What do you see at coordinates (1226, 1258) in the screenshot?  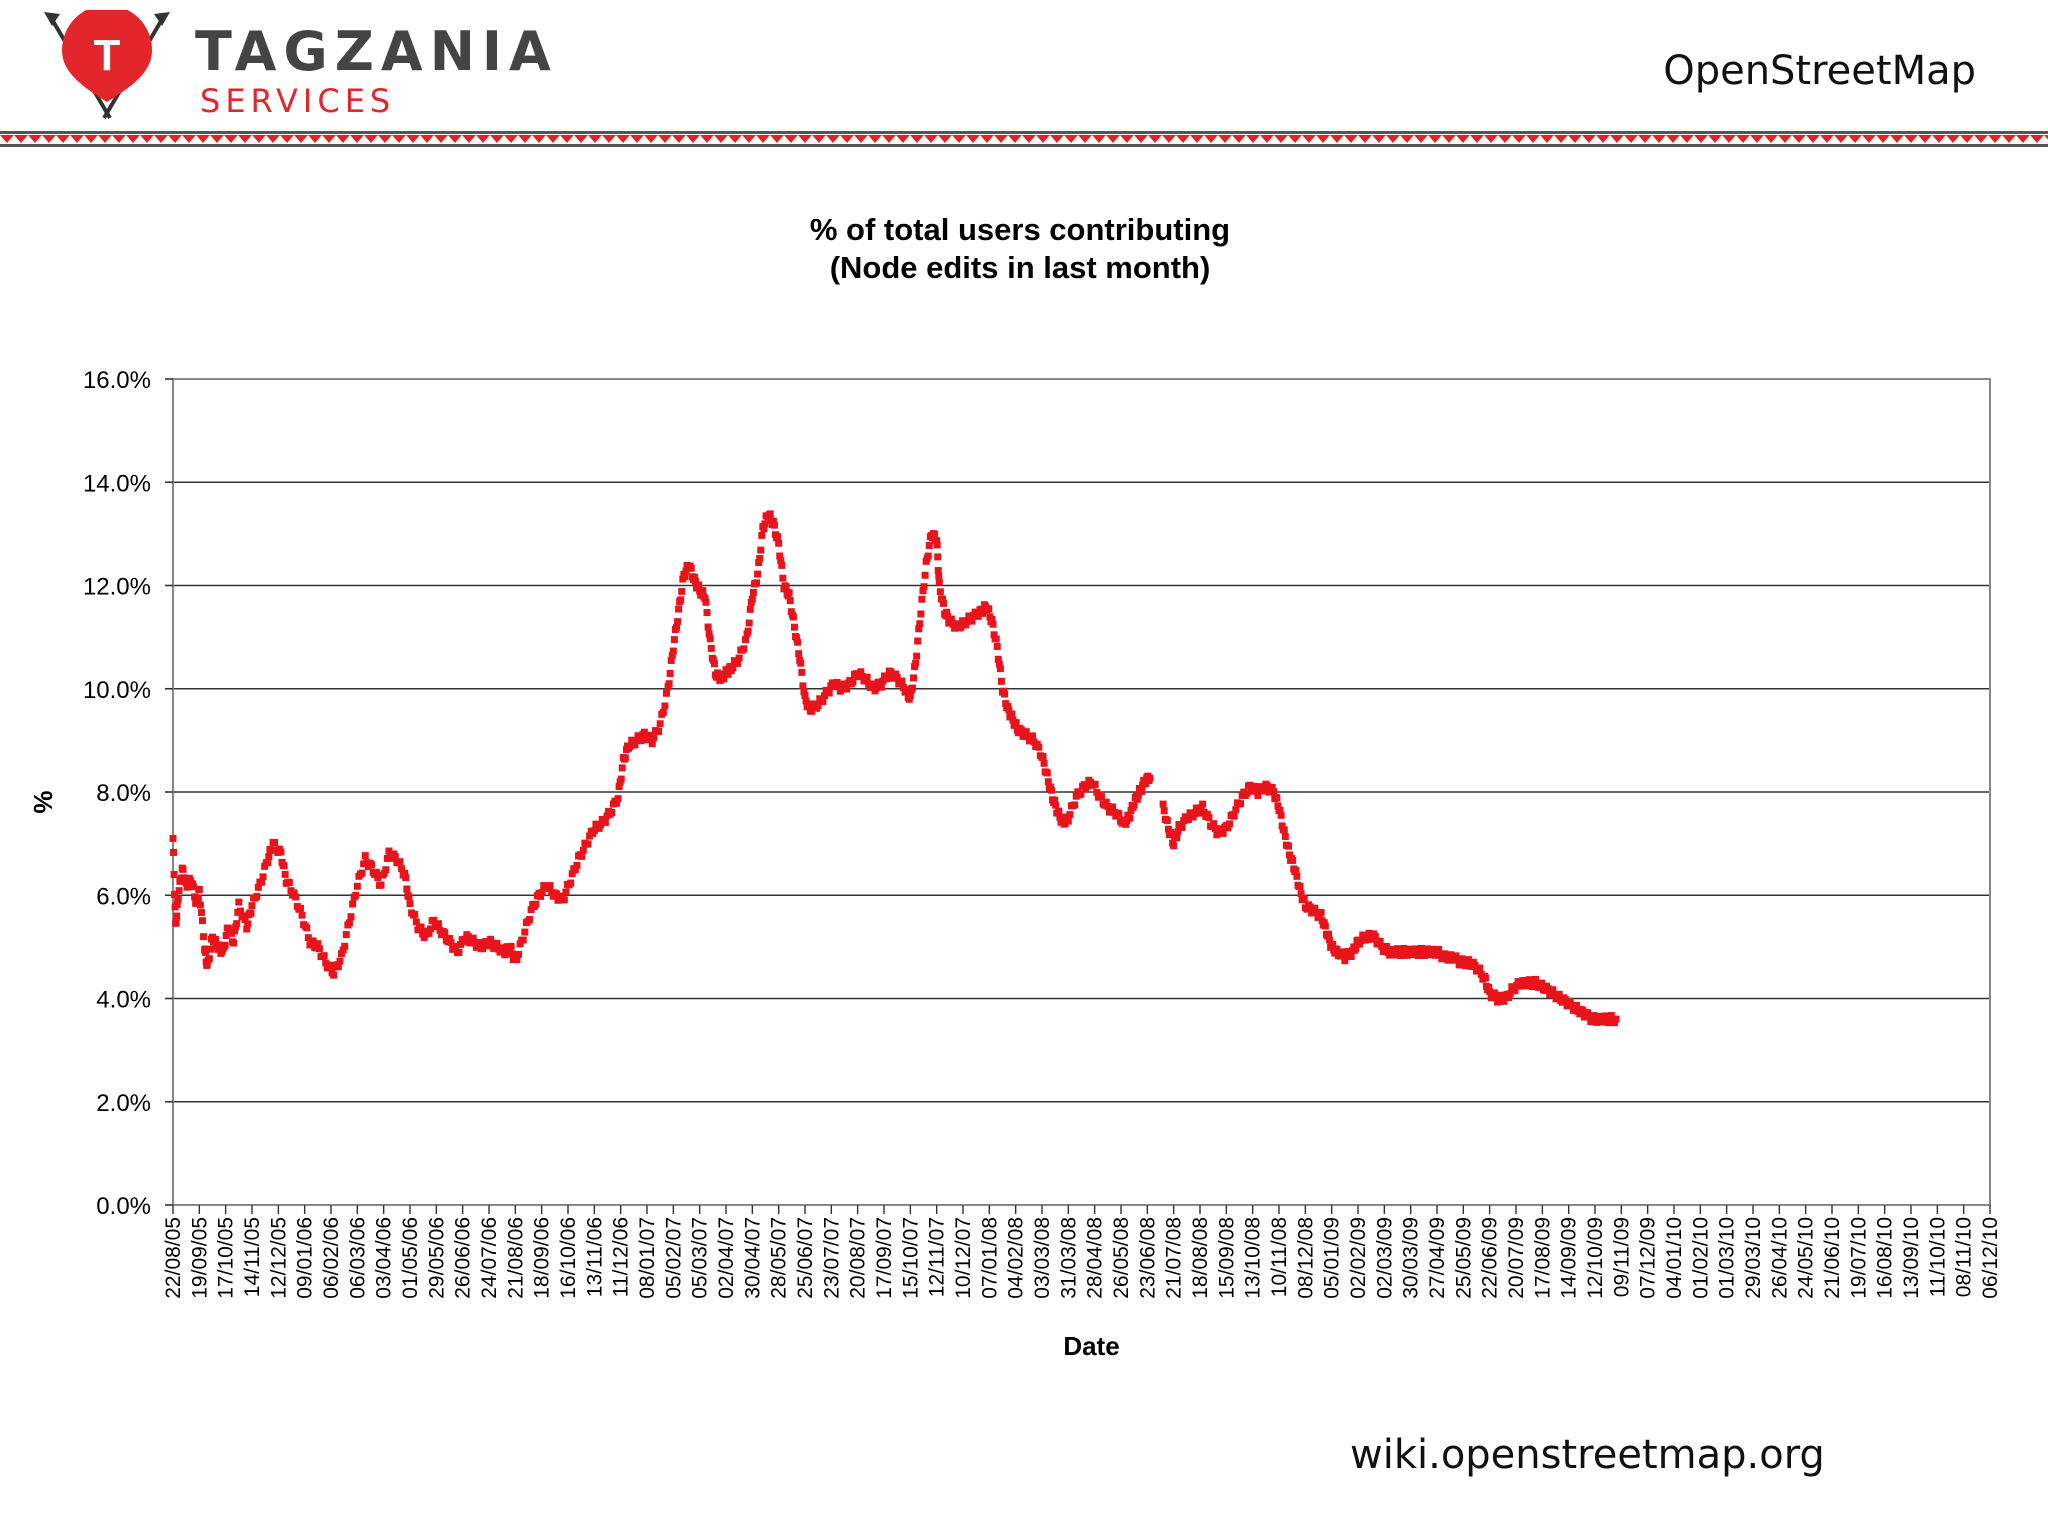 I see `x-tick-label: 15/09/08` at bounding box center [1226, 1258].